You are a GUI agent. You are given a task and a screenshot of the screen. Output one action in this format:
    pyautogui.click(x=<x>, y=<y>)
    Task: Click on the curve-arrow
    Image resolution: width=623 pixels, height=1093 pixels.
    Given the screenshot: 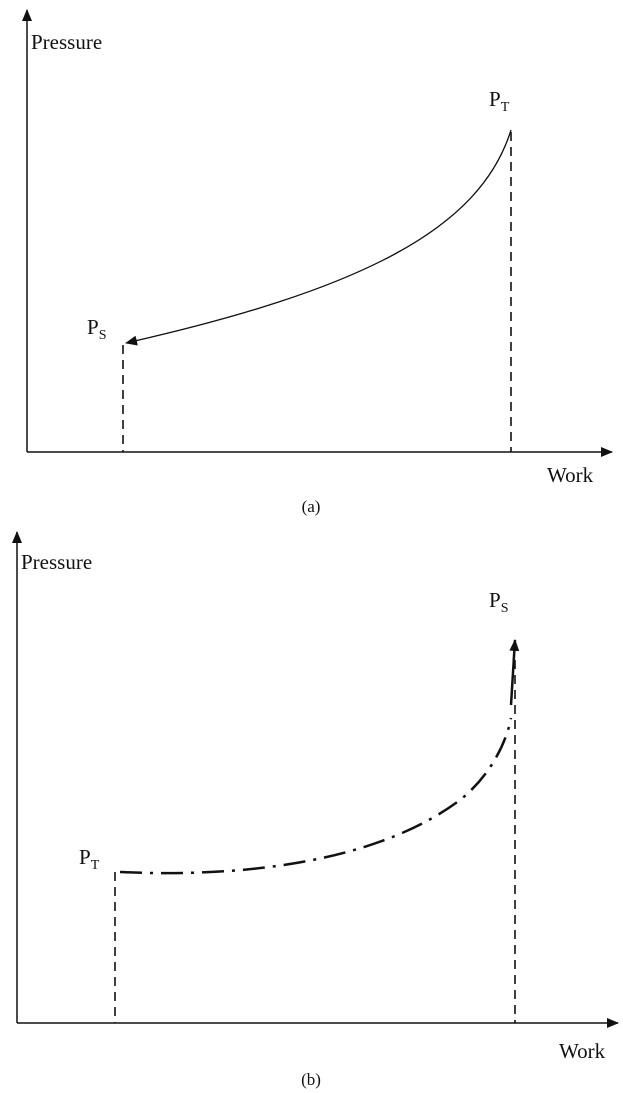 What is the action you would take?
    pyautogui.click(x=514, y=672)
    